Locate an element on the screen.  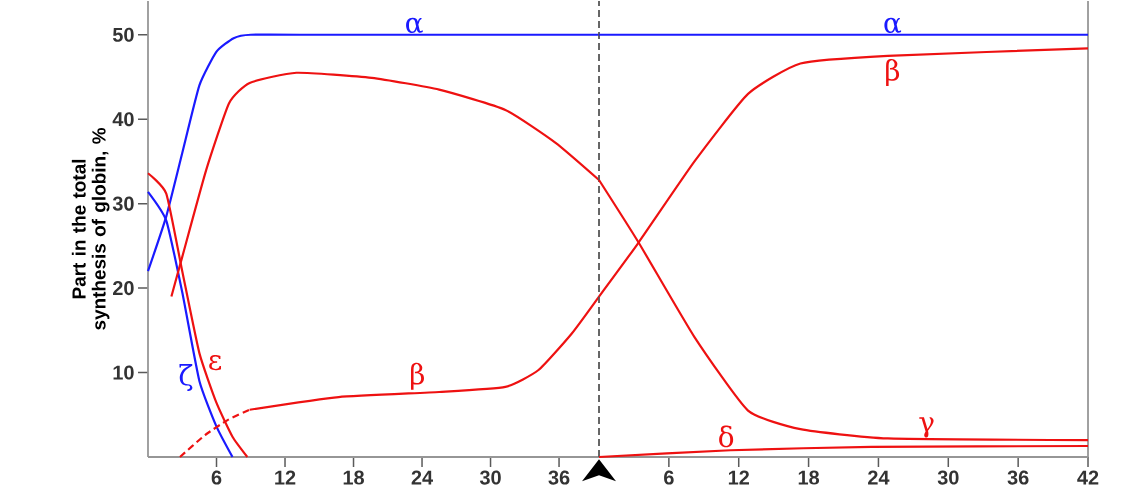
series-label: ε is located at coordinates (215, 363).